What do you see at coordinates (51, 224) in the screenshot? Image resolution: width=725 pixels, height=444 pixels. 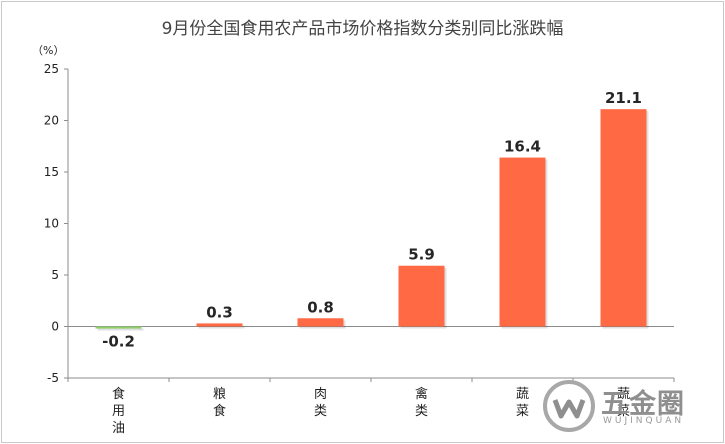 I see `y-tick-label: 10` at bounding box center [51, 224].